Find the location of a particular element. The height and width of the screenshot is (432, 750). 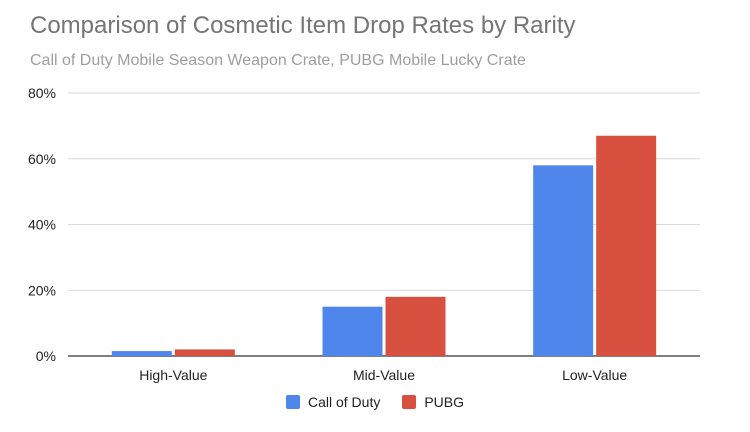

bar-pubg-mid-value is located at coordinates (415, 326).